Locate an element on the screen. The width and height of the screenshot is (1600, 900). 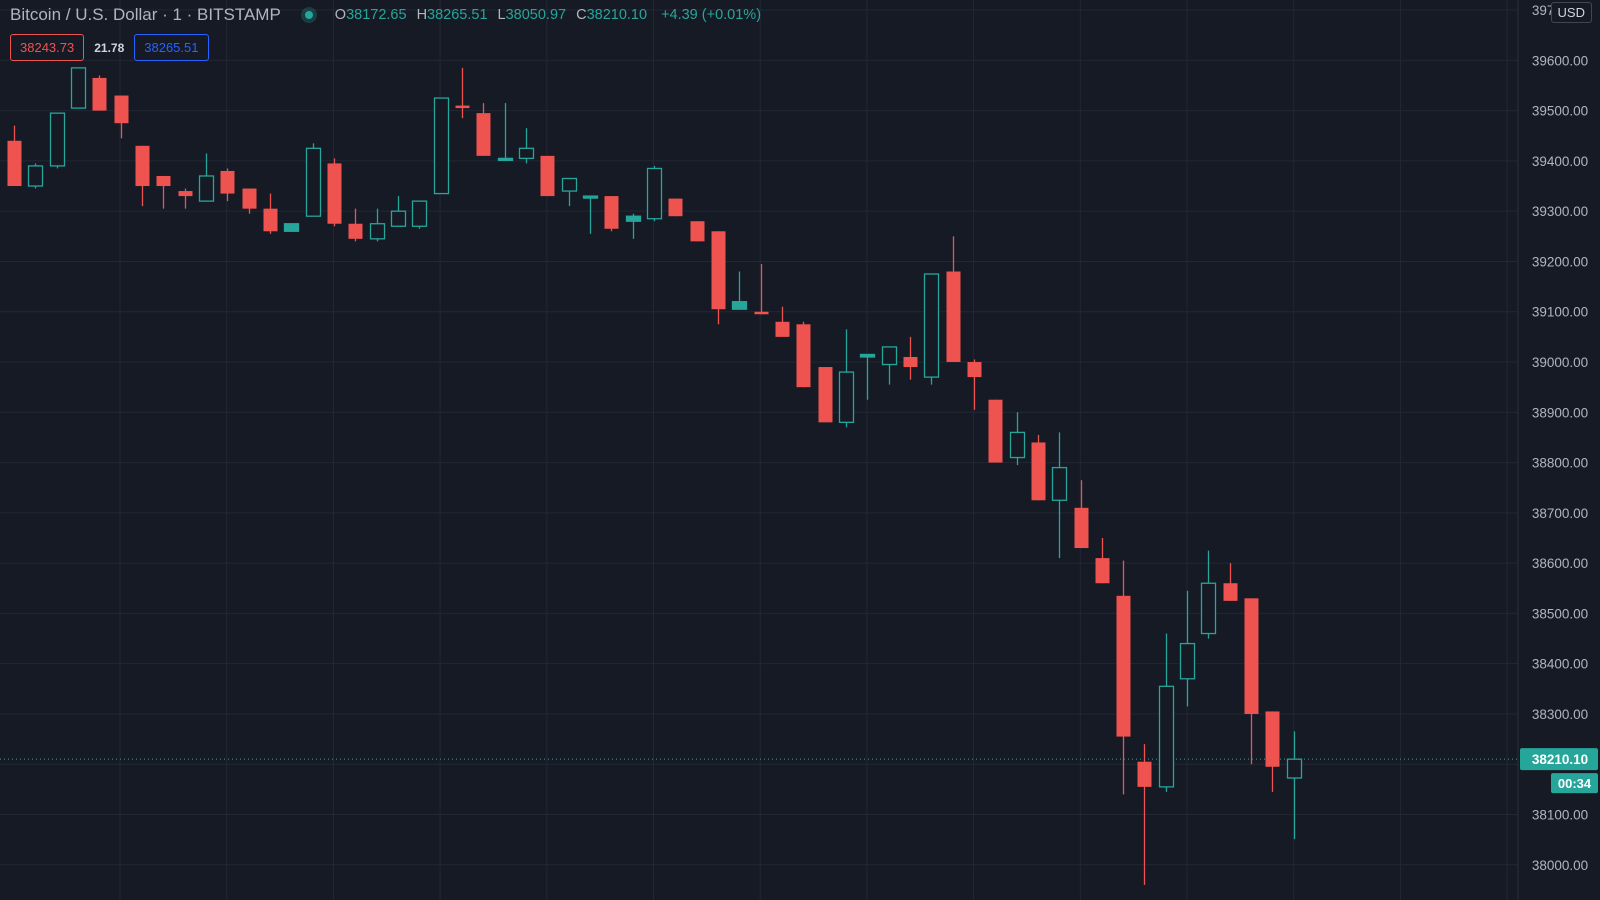
sell-price-button: 38243.73 is located at coordinates (47, 47).